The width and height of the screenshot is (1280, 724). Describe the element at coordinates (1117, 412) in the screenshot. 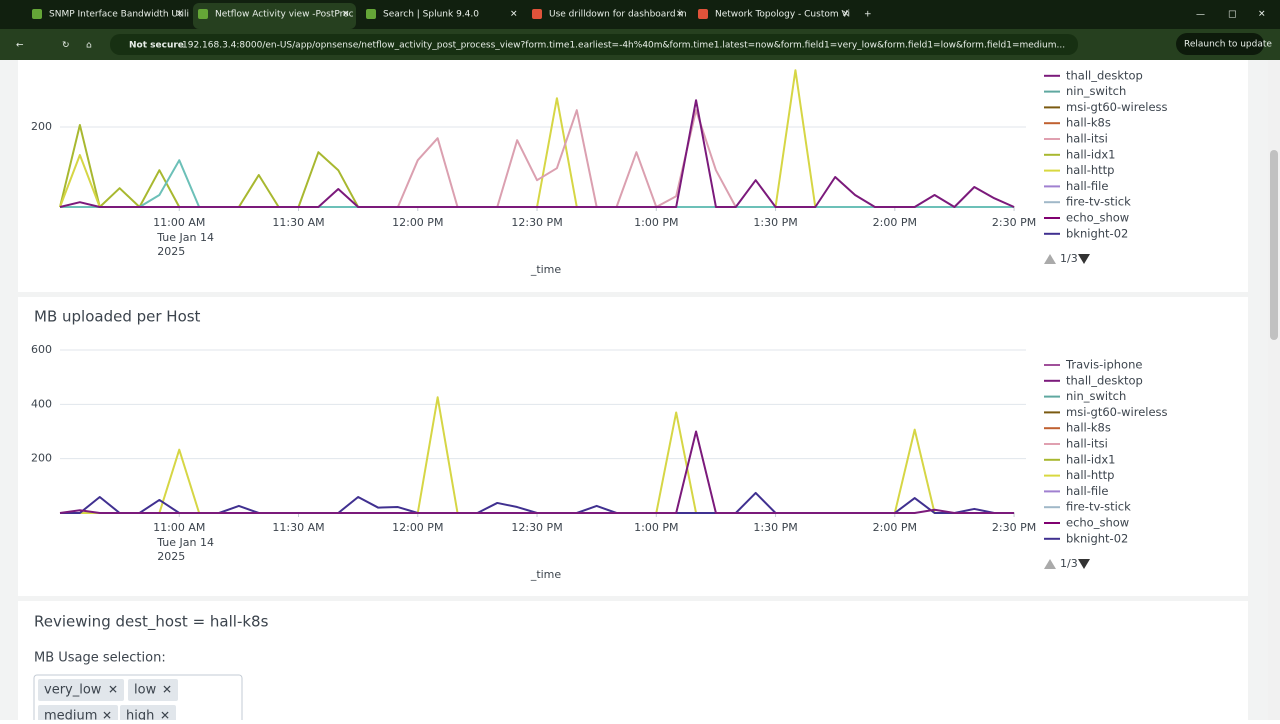

I see `legend-label: msi-gt60-wireless` at that location.